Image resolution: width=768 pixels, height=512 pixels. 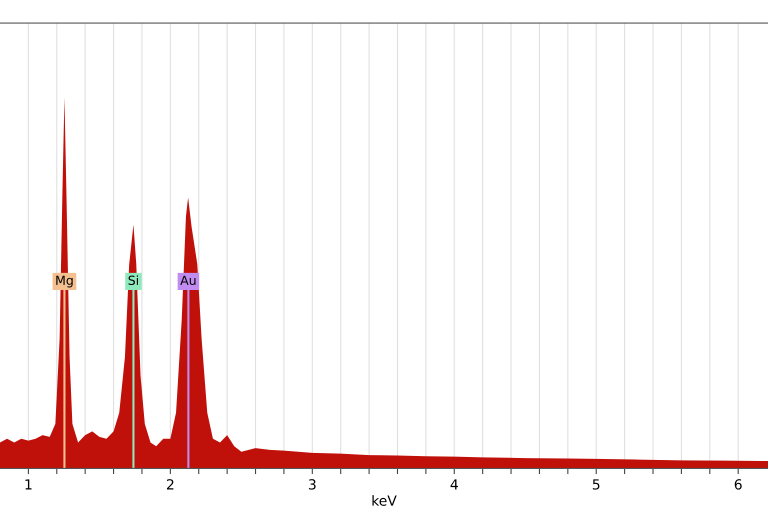 I want to click on x-axis-title: keV, so click(x=384, y=500).